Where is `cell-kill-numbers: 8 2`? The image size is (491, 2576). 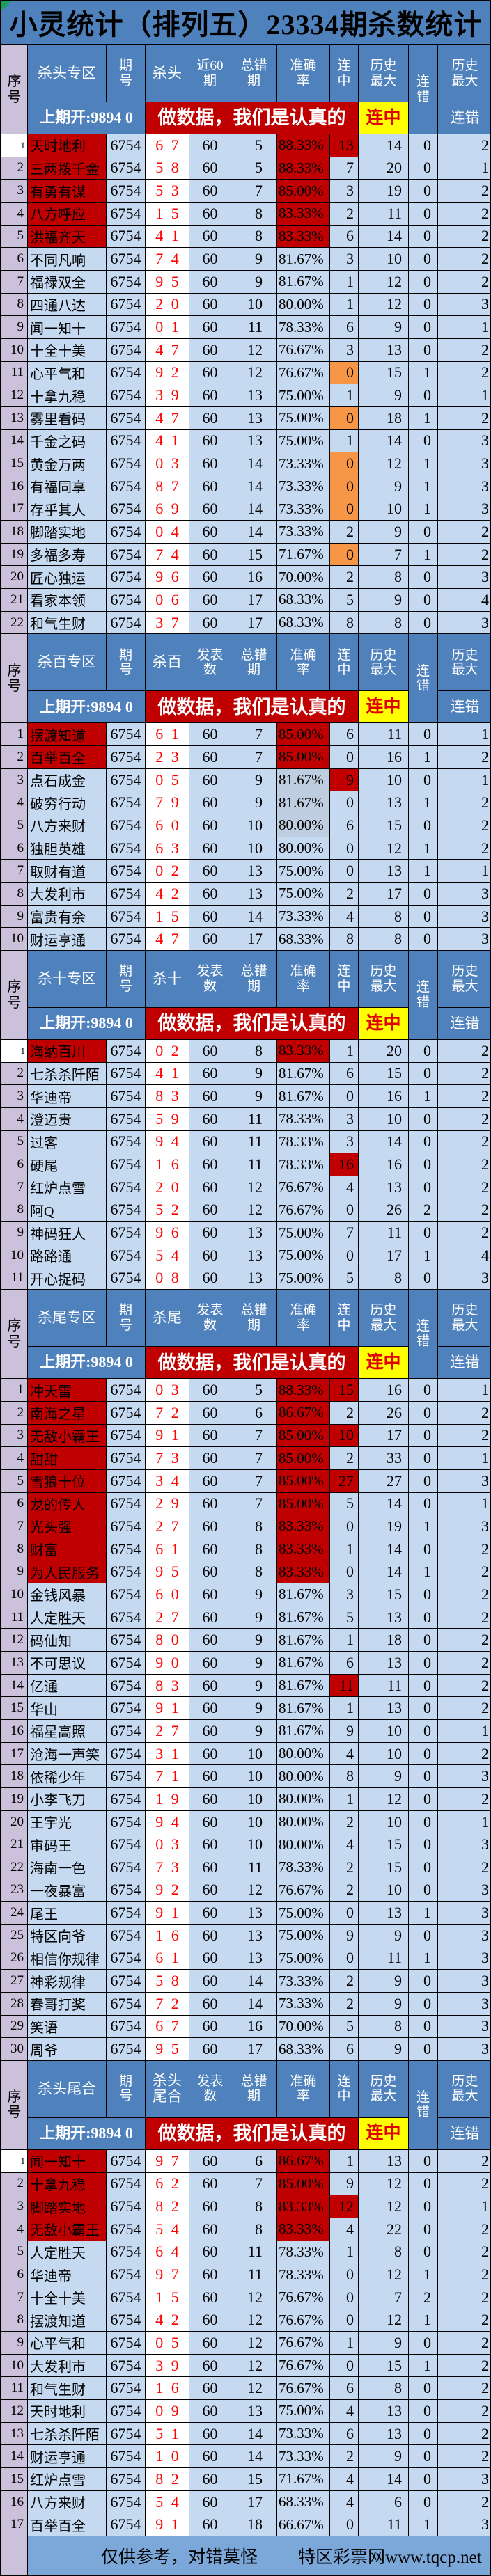 cell-kill-numbers: 8 2 is located at coordinates (167, 2206).